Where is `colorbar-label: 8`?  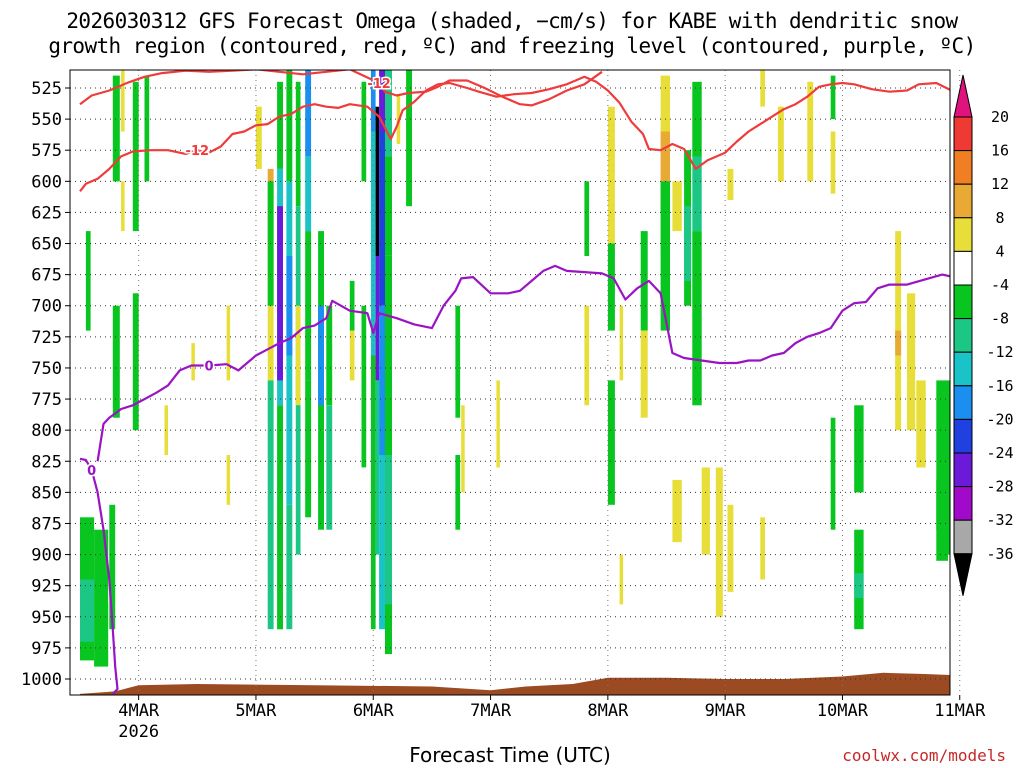 colorbar-label: 8 is located at coordinates (999, 218).